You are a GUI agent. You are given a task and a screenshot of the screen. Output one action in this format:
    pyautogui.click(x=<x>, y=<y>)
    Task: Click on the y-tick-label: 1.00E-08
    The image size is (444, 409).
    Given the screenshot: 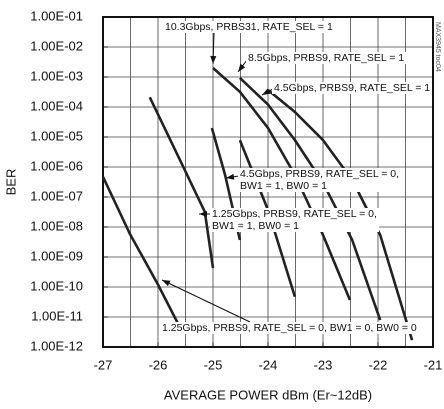 What is the action you would take?
    pyautogui.click(x=56, y=225)
    